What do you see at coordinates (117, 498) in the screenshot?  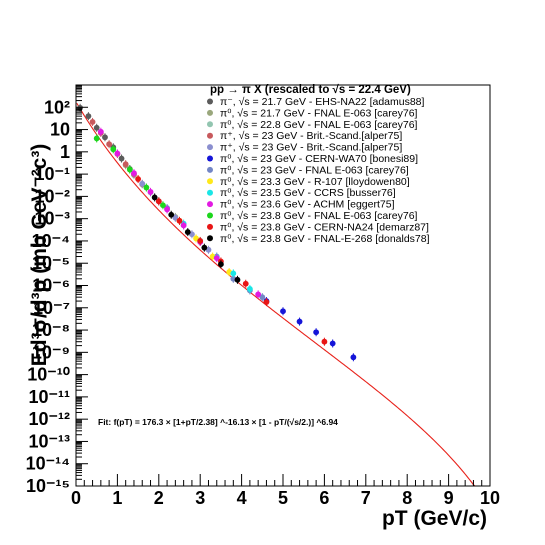 I see `x-tick-label: 1` at bounding box center [117, 498].